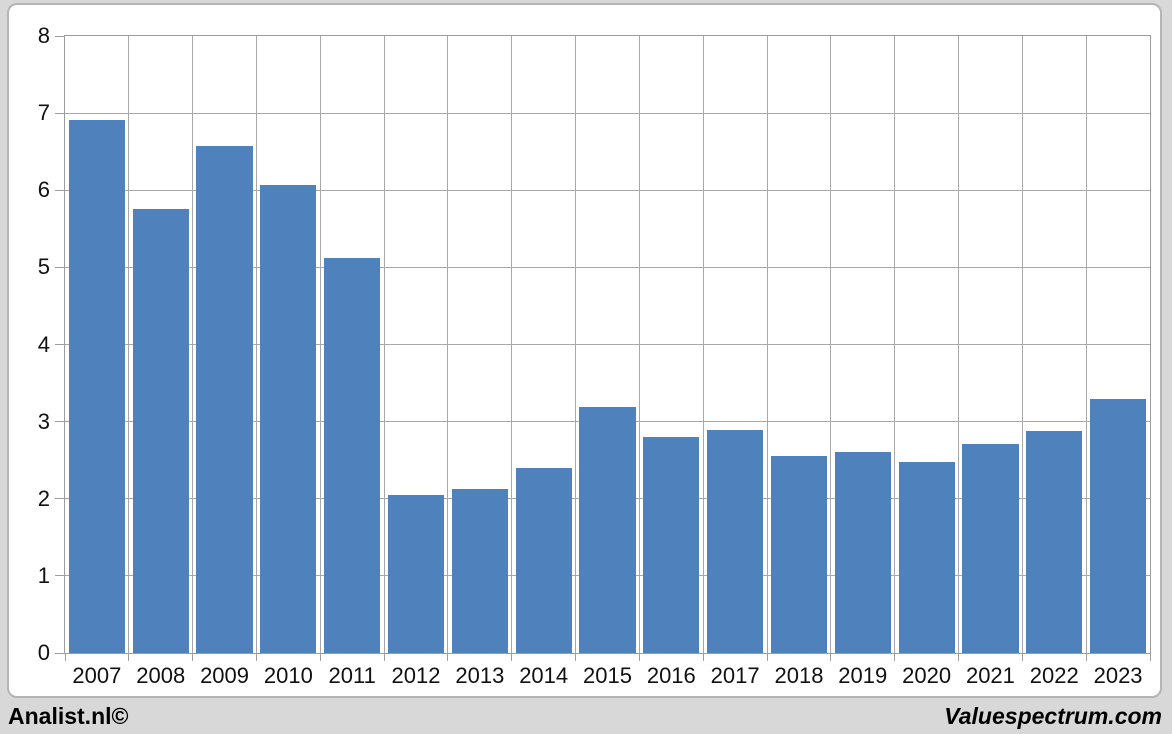 The height and width of the screenshot is (734, 1172). What do you see at coordinates (43, 652) in the screenshot?
I see `y-axis-label-0: 0` at bounding box center [43, 652].